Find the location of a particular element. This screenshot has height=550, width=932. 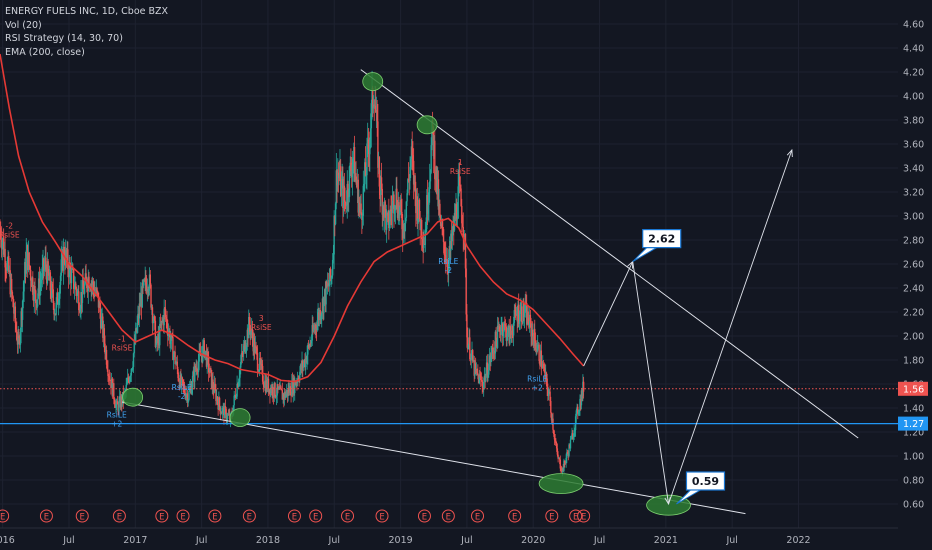

indicator-ema: EMA (200, close) is located at coordinates (45, 52).